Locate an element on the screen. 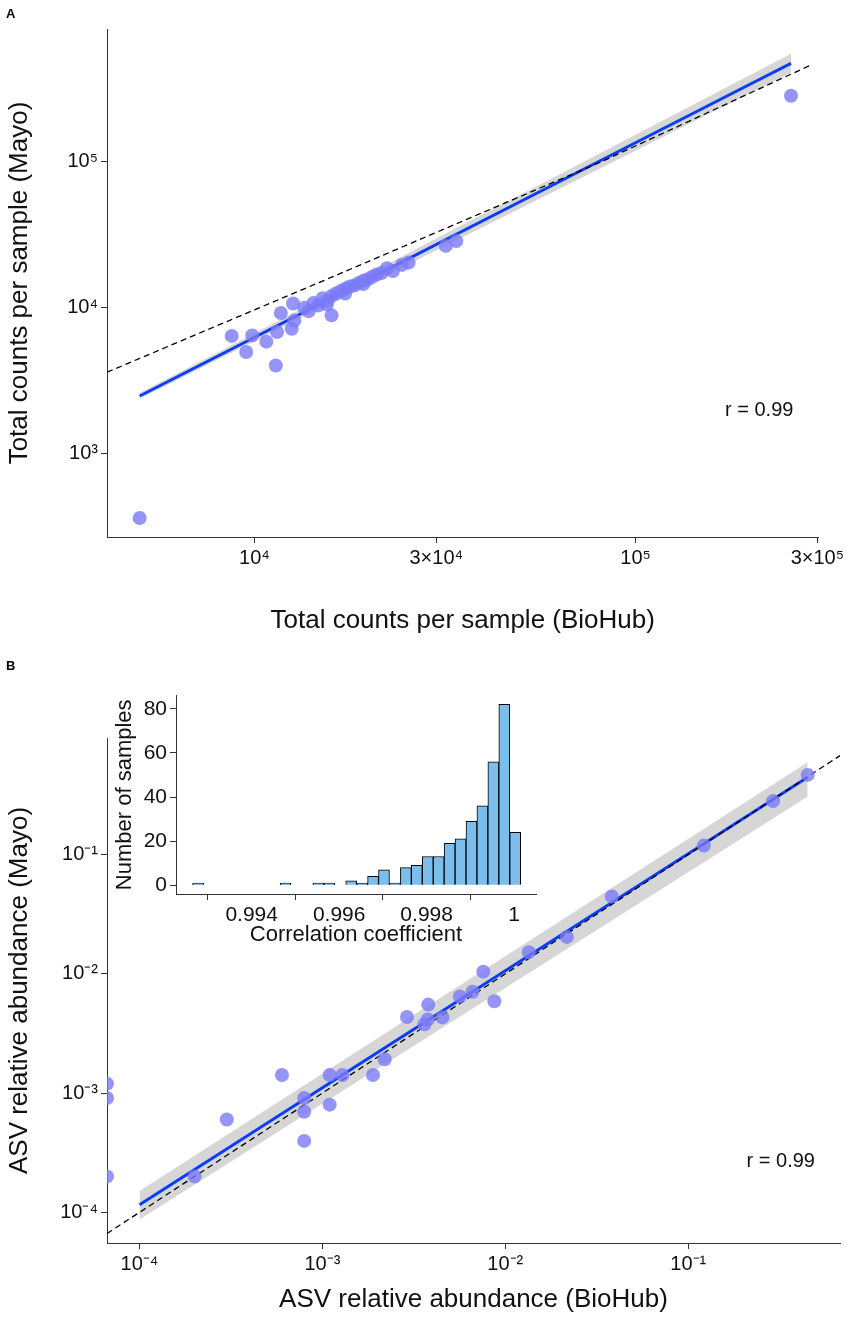 The image size is (847, 1319). x-tick-label: 10⁻³ is located at coordinates (322, 1262).